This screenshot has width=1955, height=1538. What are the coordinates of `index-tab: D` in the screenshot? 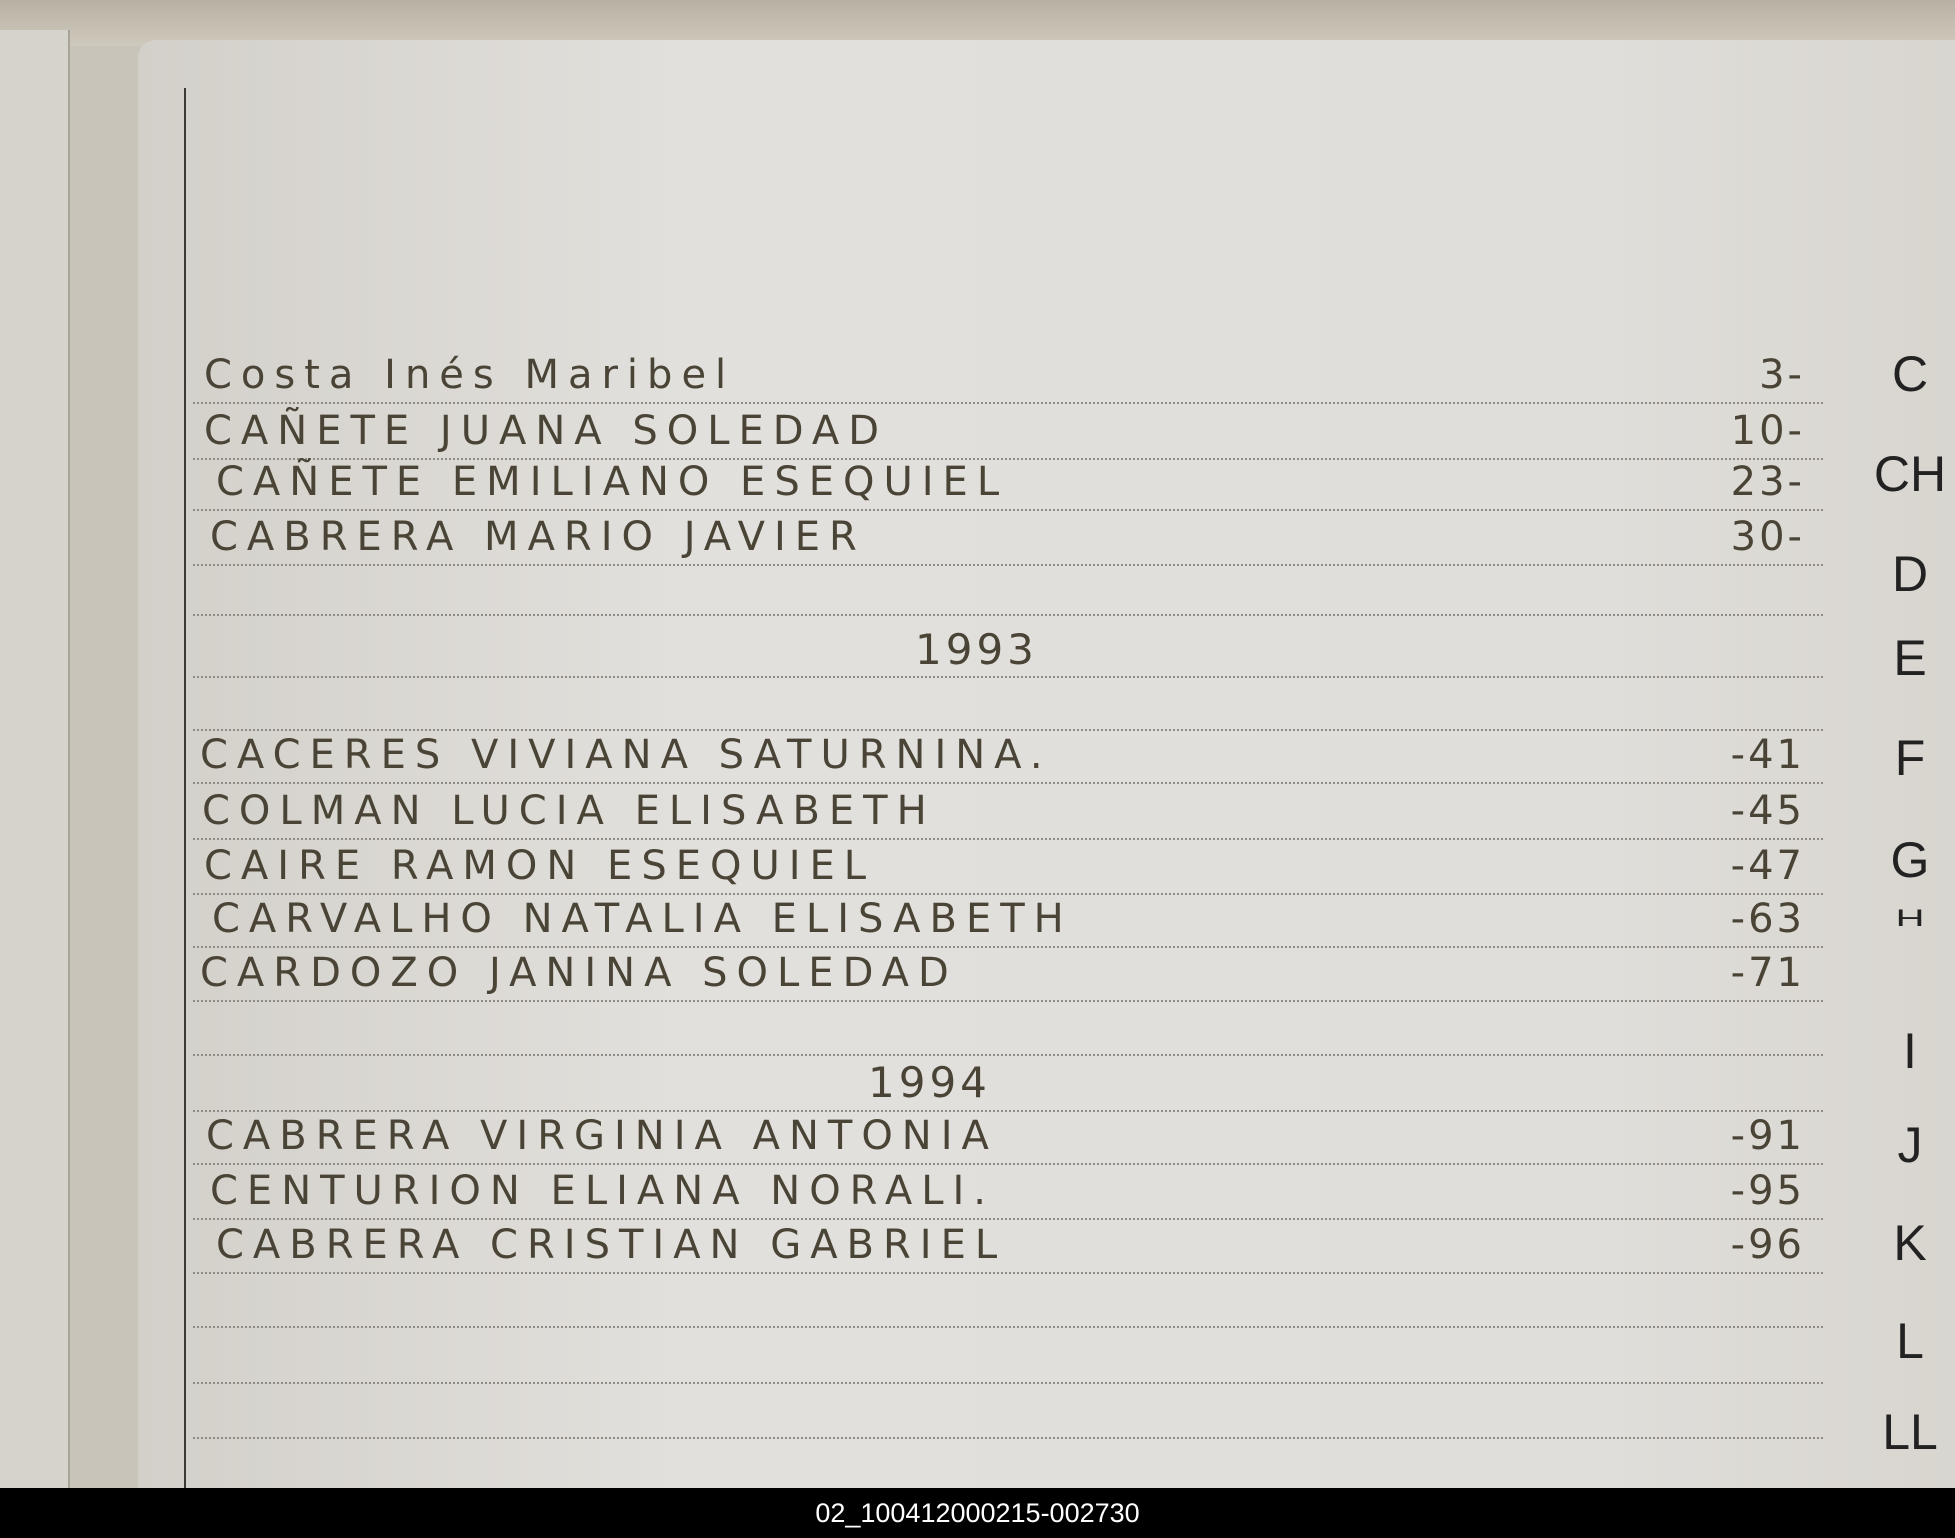 It's located at (1910, 574).